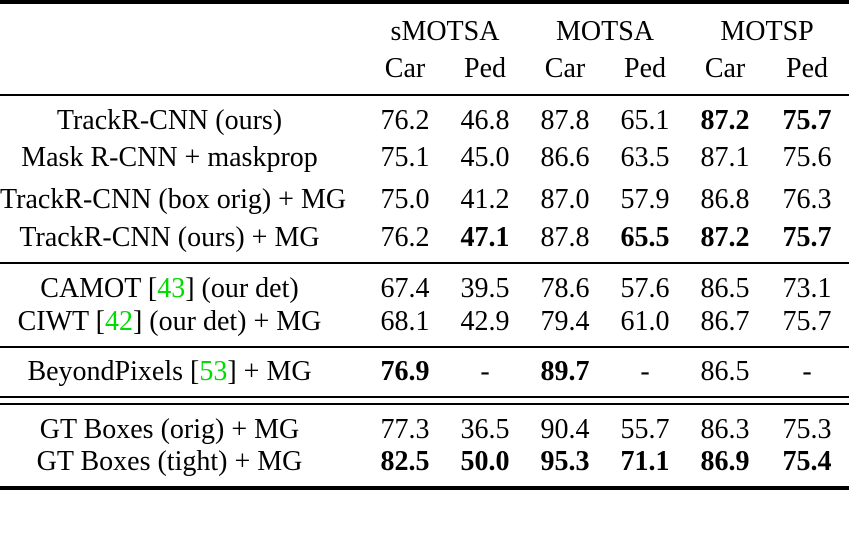 This screenshot has width=849, height=557. I want to click on method-label: GT Boxes (orig) + MG, so click(182, 425).